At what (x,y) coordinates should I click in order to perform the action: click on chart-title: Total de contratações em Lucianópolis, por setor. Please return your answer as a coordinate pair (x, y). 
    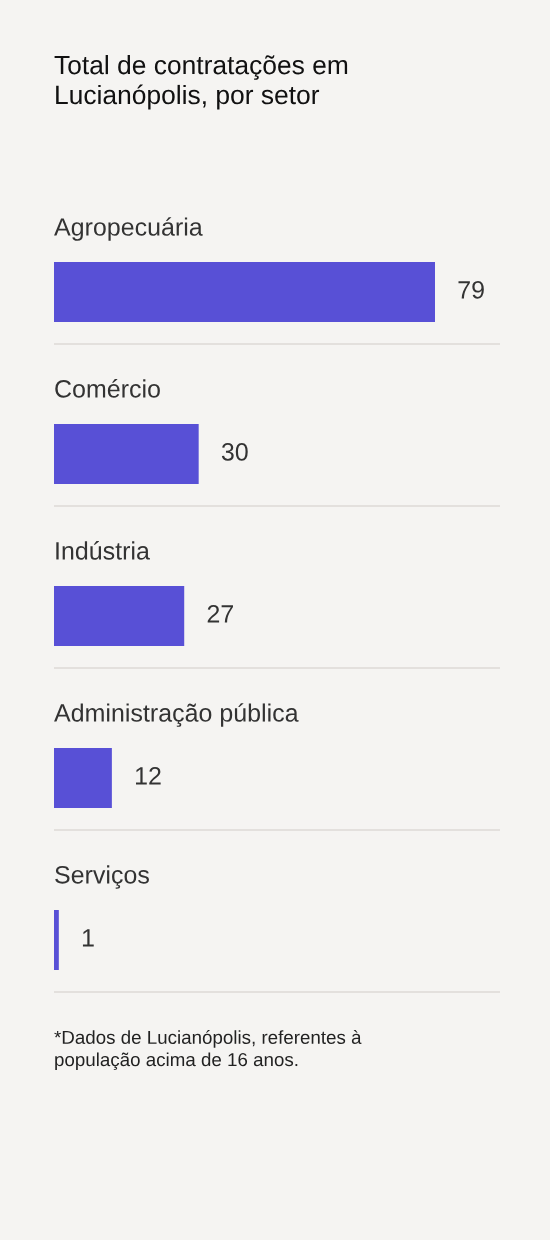
    Looking at the image, I should click on (201, 82).